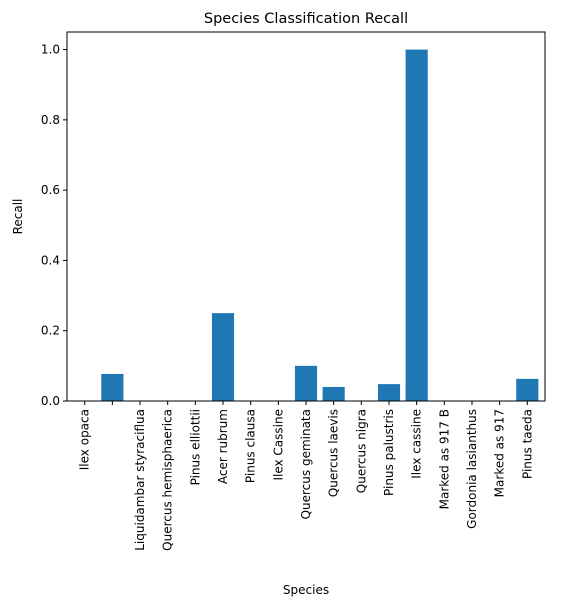 This screenshot has height=610, width=570. I want to click on x-tick-label: Liquidambar styraciflua, so click(140, 480).